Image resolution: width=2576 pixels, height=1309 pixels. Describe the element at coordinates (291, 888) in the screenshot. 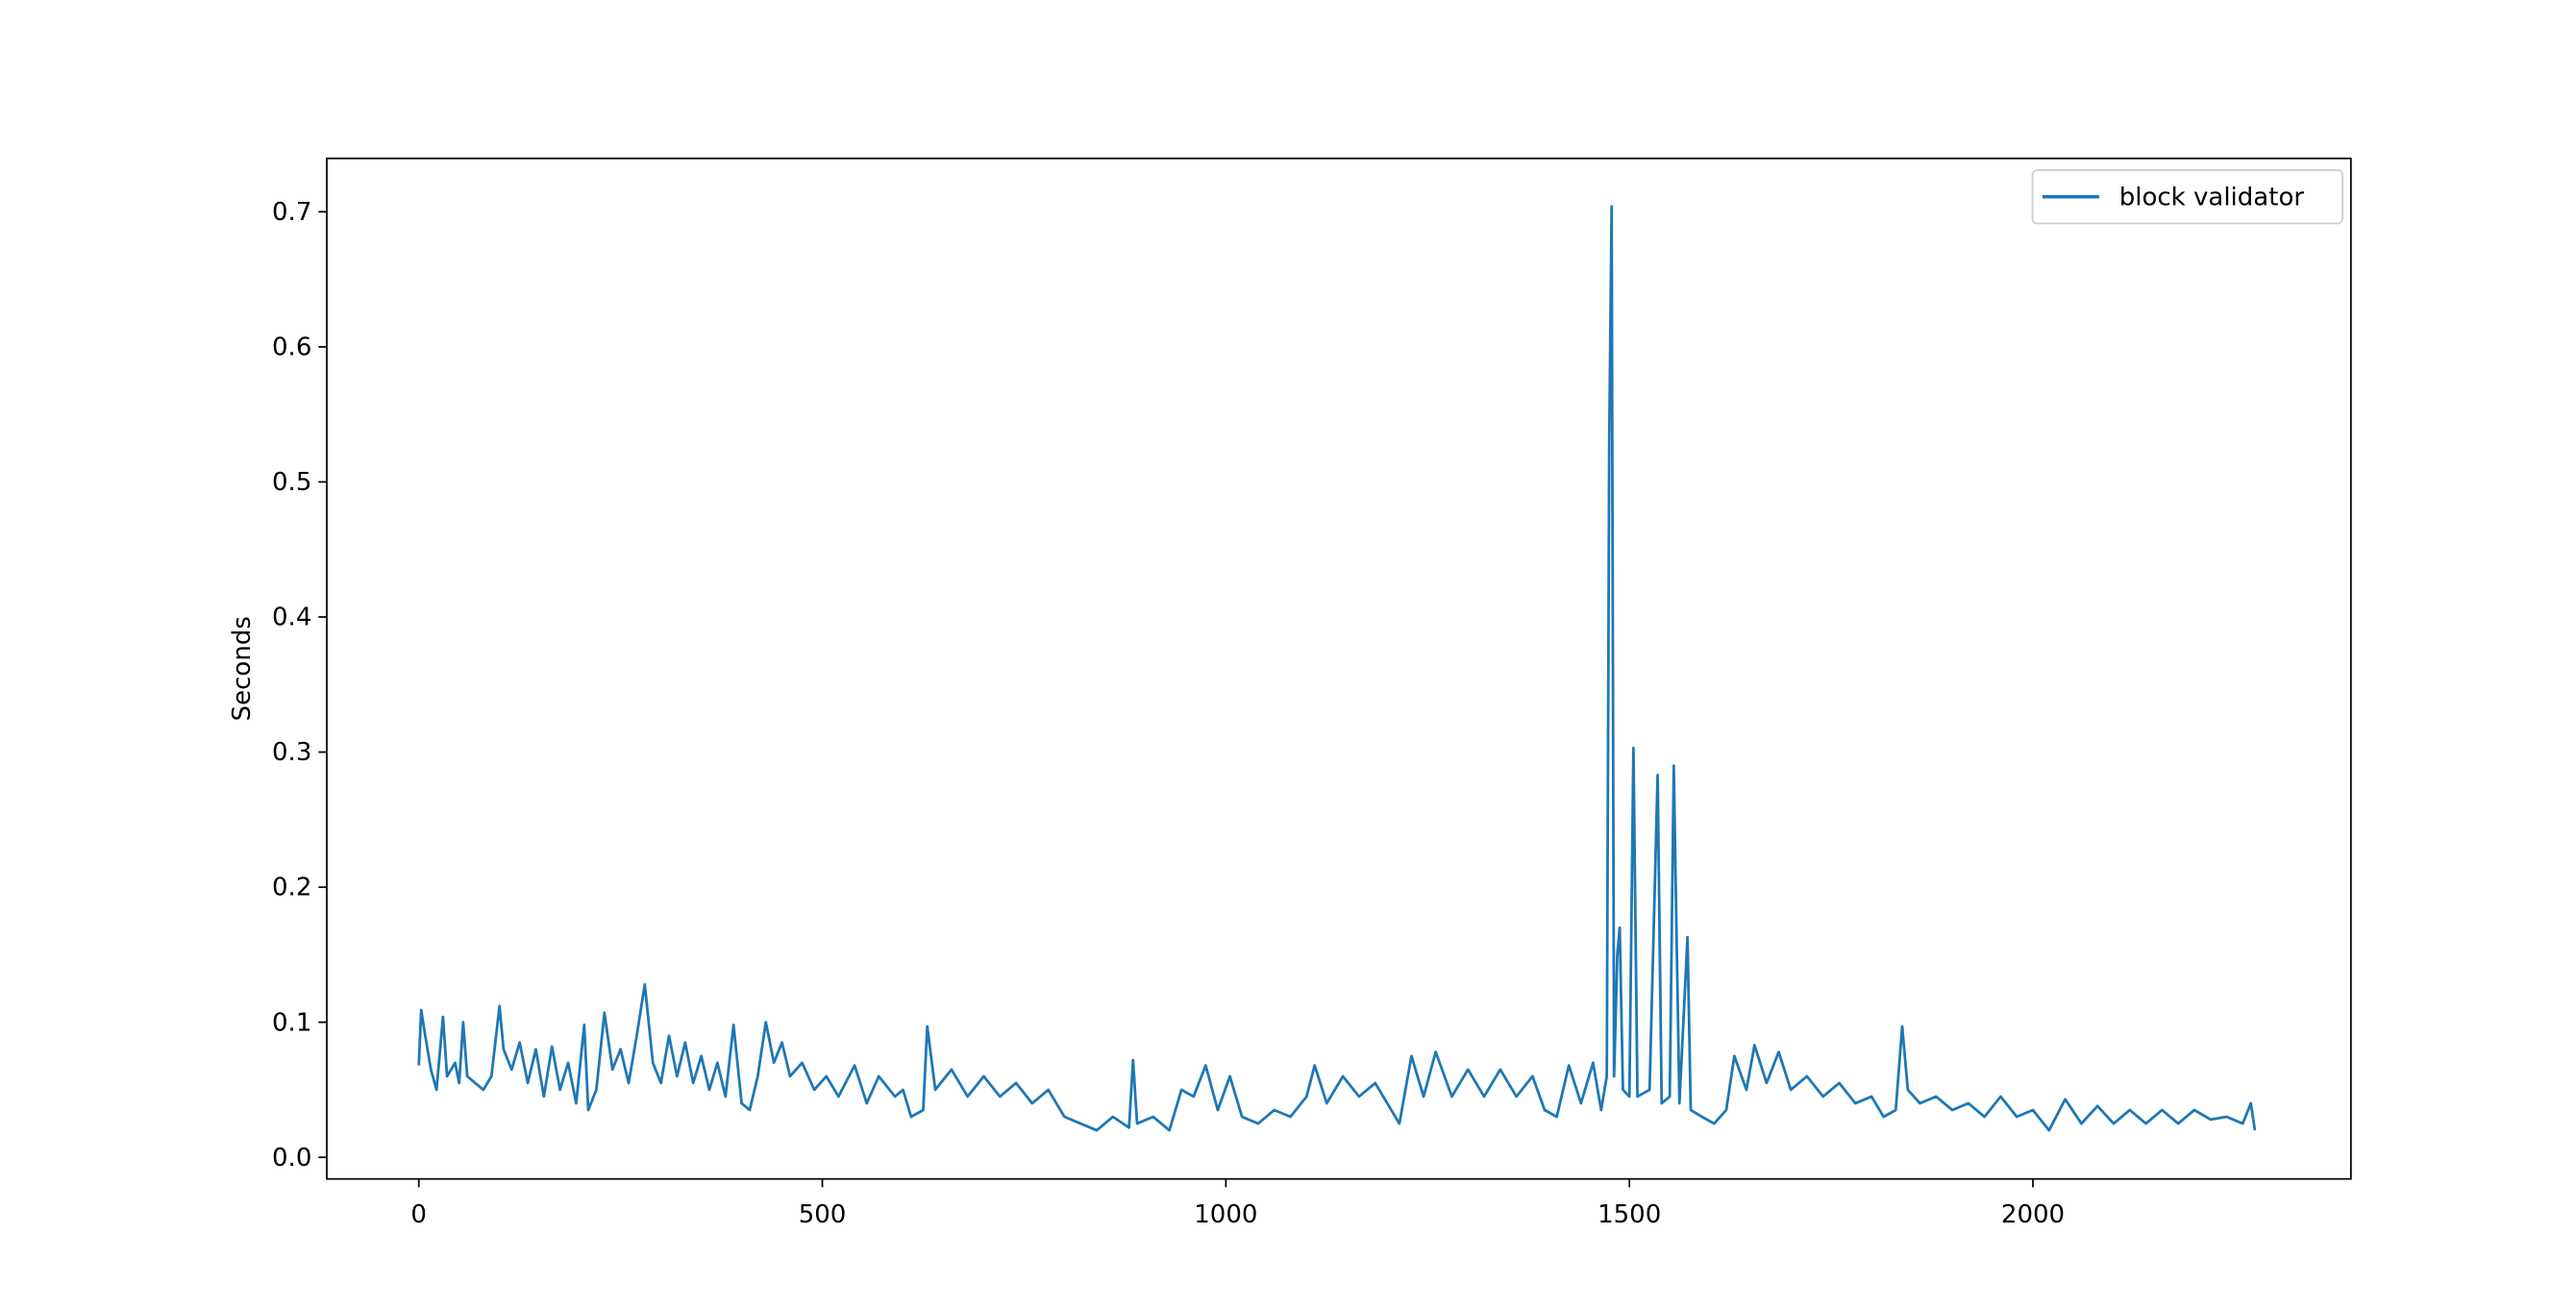

I see `y-tick-label: 0.2` at that location.